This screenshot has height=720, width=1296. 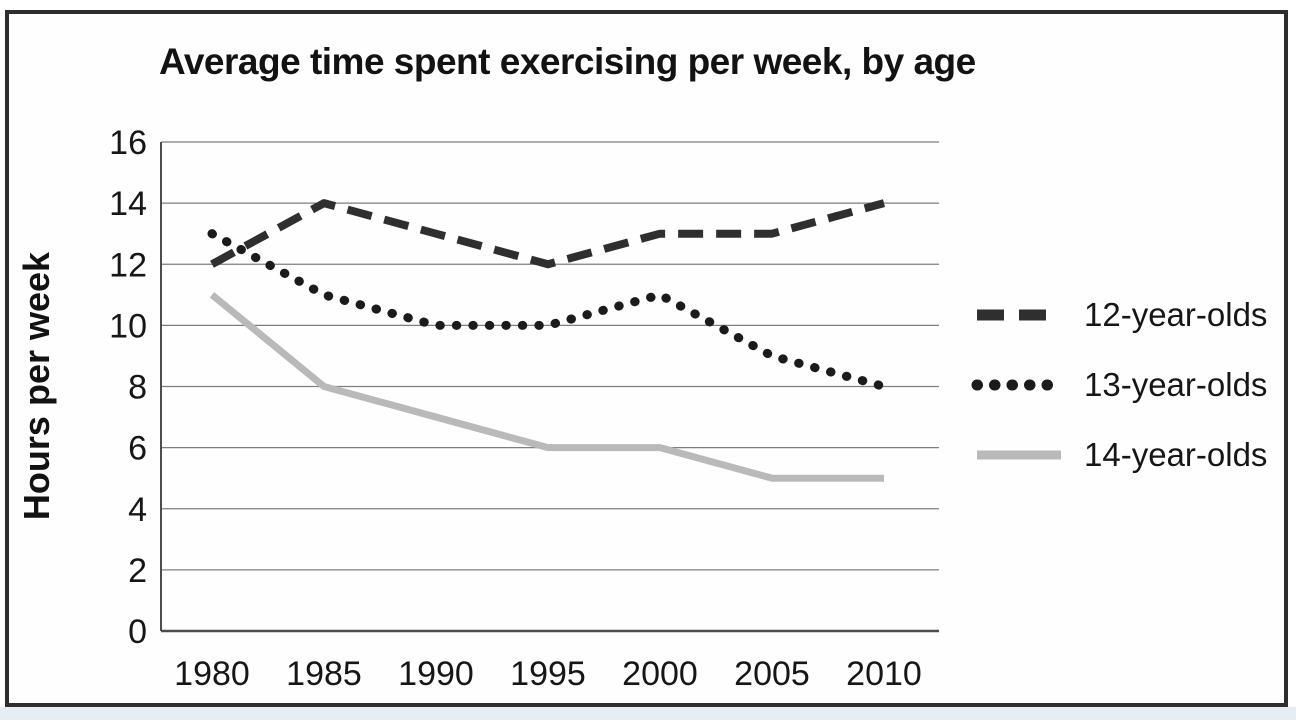 What do you see at coordinates (137, 571) in the screenshot?
I see `y-tick-label: 2` at bounding box center [137, 571].